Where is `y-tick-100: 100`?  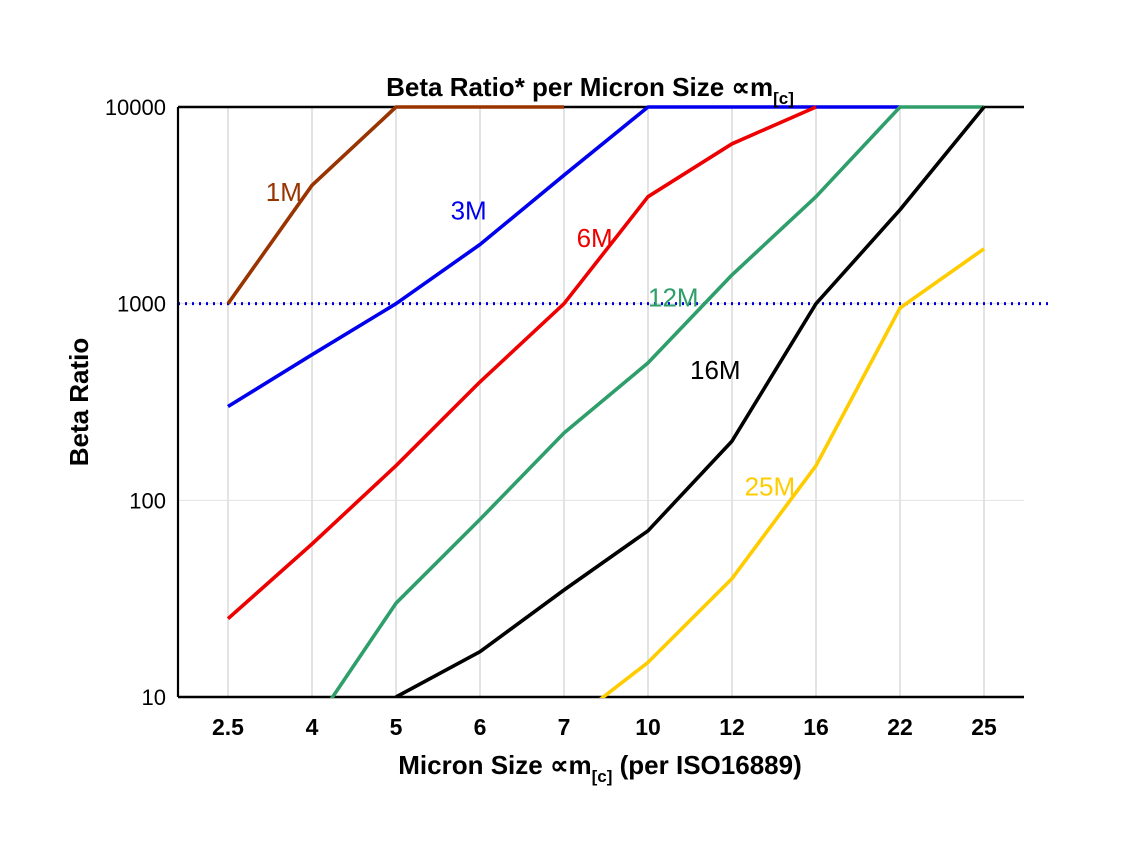
y-tick-100: 100 is located at coordinates (147, 500).